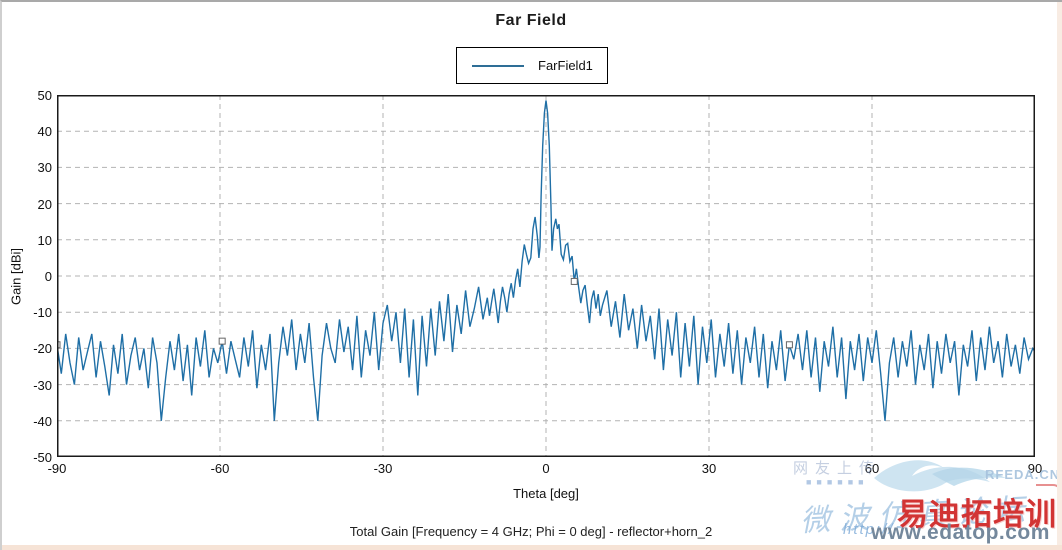  Describe the element at coordinates (42, 385) in the screenshot. I see `y-tick-label: -30` at that location.